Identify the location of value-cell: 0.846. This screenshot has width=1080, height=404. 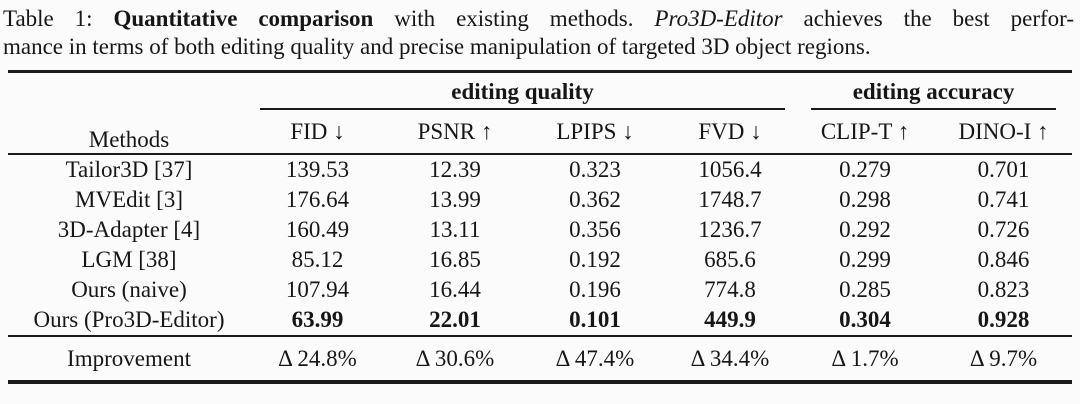
(1003, 259).